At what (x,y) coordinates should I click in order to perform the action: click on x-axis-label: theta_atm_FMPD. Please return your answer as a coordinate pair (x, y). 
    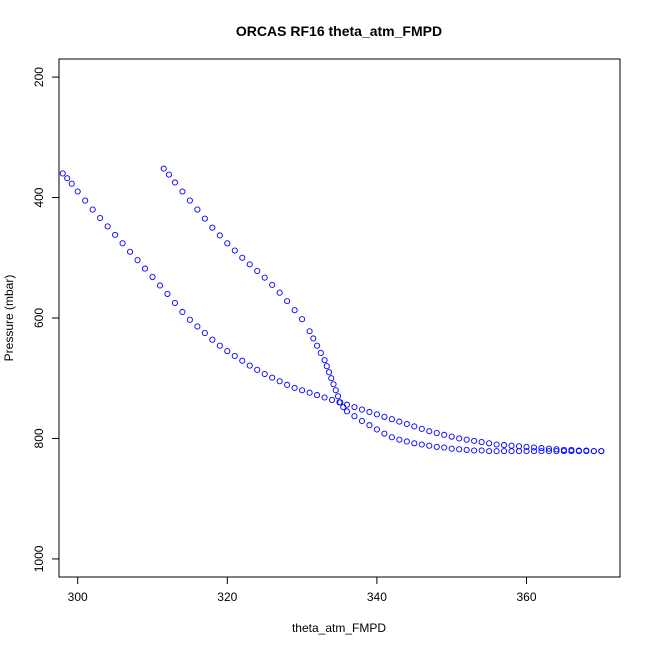
    Looking at the image, I should click on (339, 628).